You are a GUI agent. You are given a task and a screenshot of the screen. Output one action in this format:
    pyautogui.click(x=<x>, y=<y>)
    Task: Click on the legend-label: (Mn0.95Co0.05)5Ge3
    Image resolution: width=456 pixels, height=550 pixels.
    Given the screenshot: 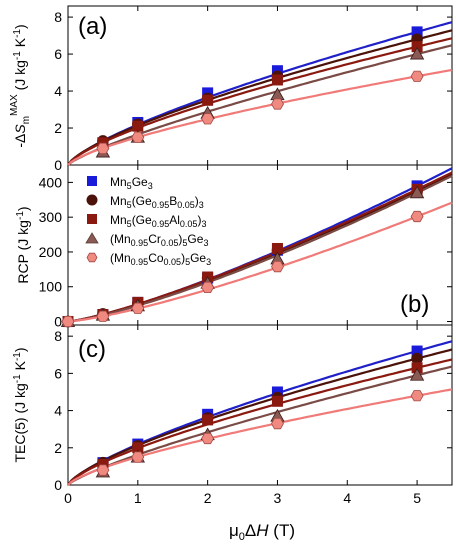 What is the action you would take?
    pyautogui.click(x=160, y=259)
    